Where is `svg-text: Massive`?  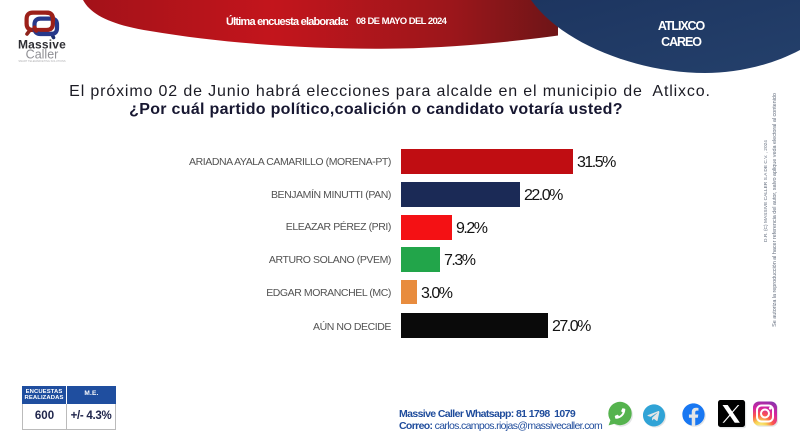
svg-text: Massive is located at coordinates (42, 45).